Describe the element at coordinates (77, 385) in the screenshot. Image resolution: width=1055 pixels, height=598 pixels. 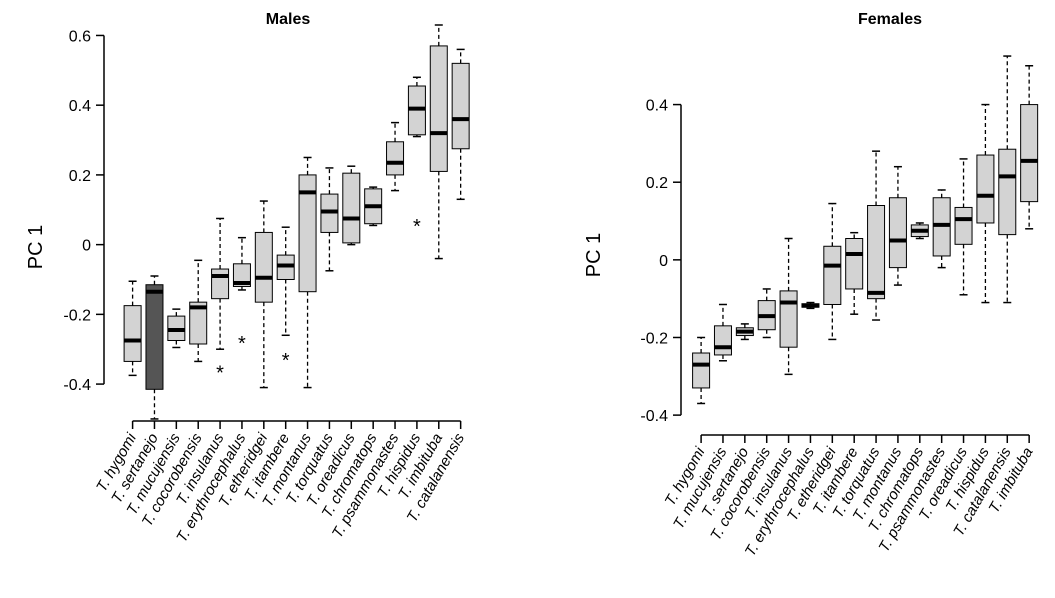
I see `males-y-tick-label: -0.4` at that location.